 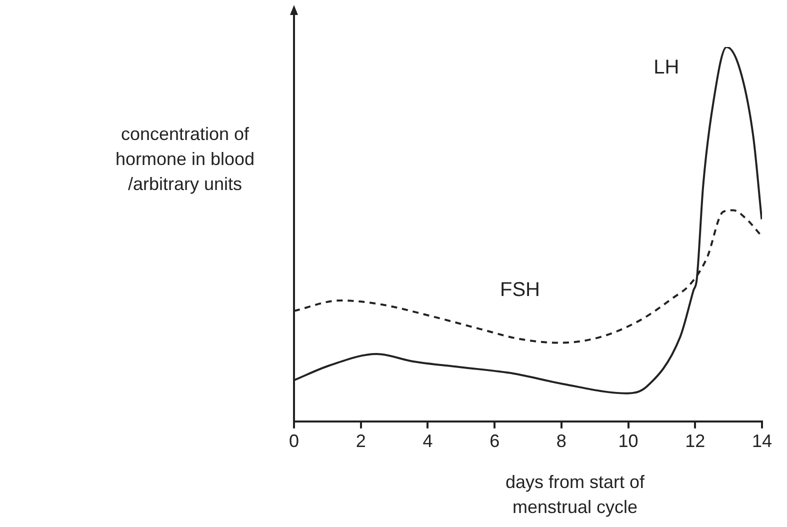 What do you see at coordinates (495, 441) in the screenshot?
I see `x-tick-label: 6` at bounding box center [495, 441].